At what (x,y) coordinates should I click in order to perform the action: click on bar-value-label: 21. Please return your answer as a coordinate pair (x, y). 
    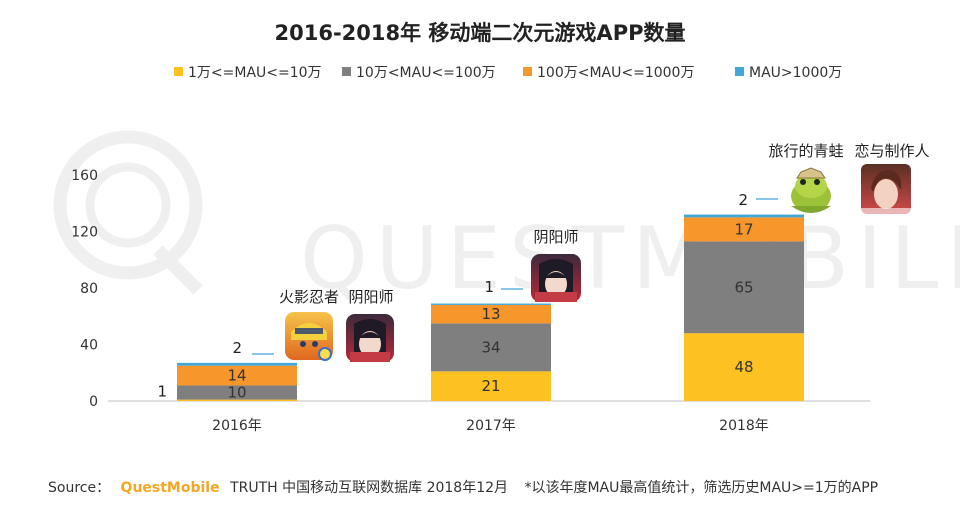
    Looking at the image, I should click on (490, 386).